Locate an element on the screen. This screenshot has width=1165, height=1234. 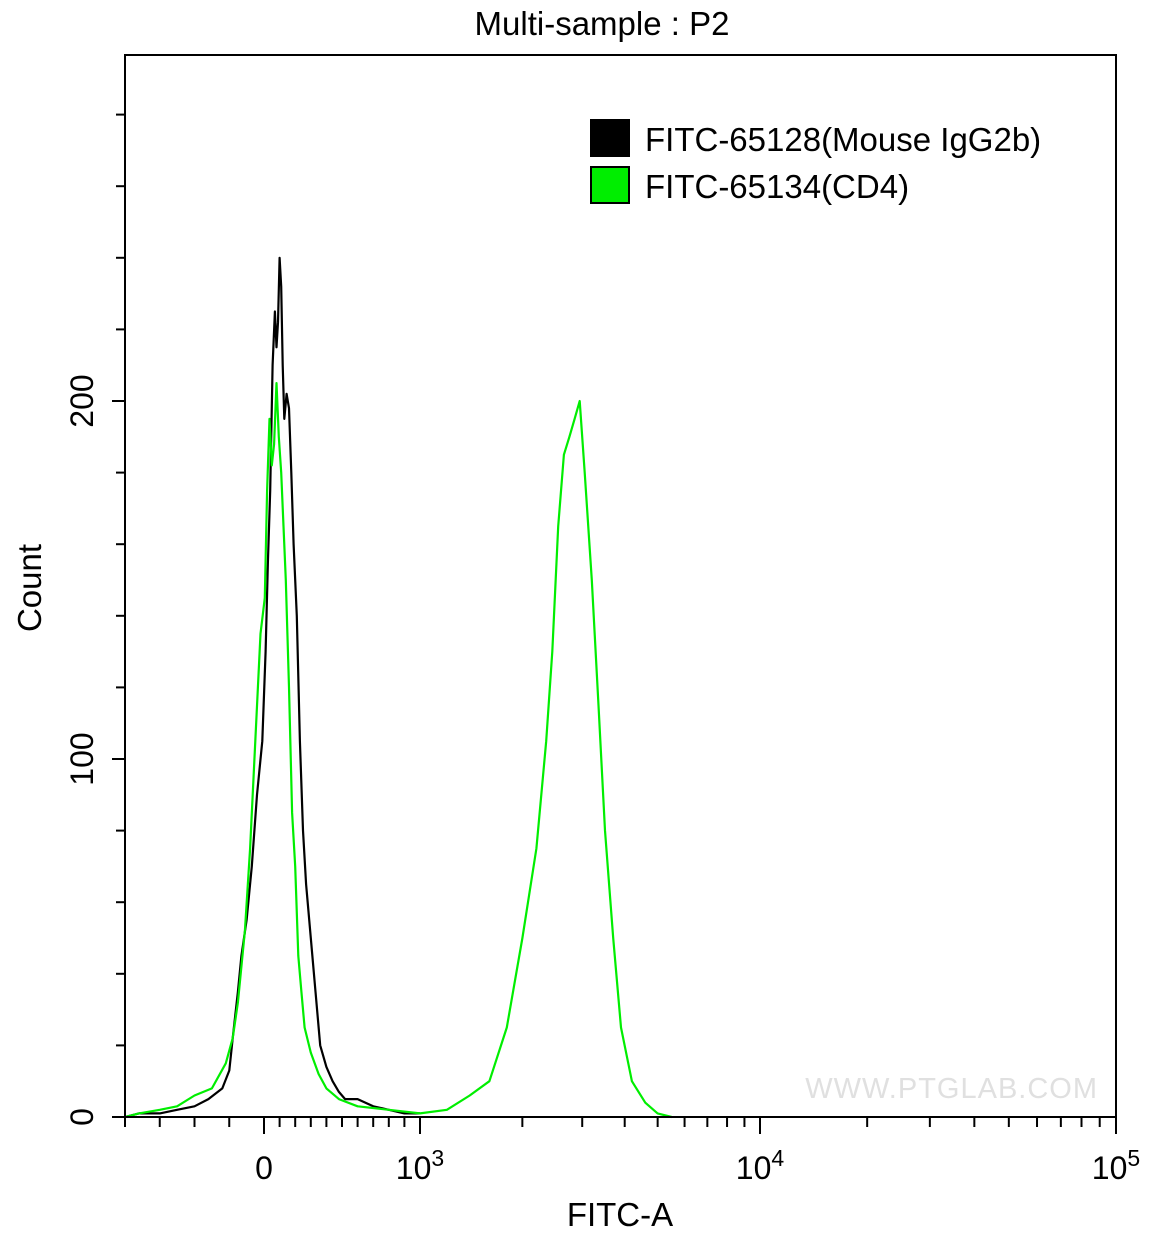
legend-label: FITC-65128(Mouse IgG2b) is located at coordinates (843, 139).